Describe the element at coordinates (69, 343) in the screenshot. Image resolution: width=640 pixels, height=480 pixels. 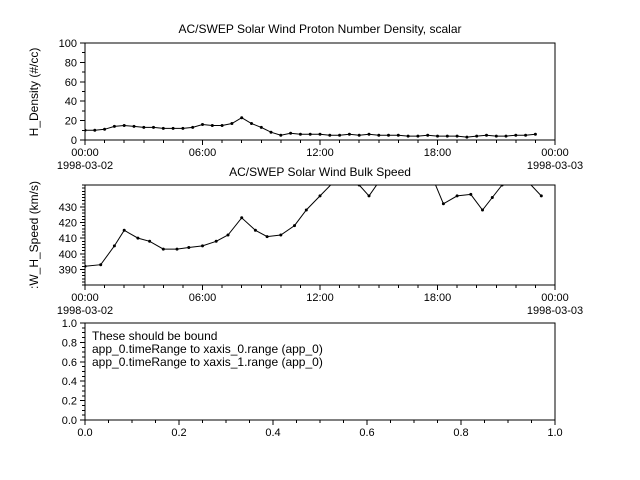
I see `y-tick-label: 0.8` at that location.